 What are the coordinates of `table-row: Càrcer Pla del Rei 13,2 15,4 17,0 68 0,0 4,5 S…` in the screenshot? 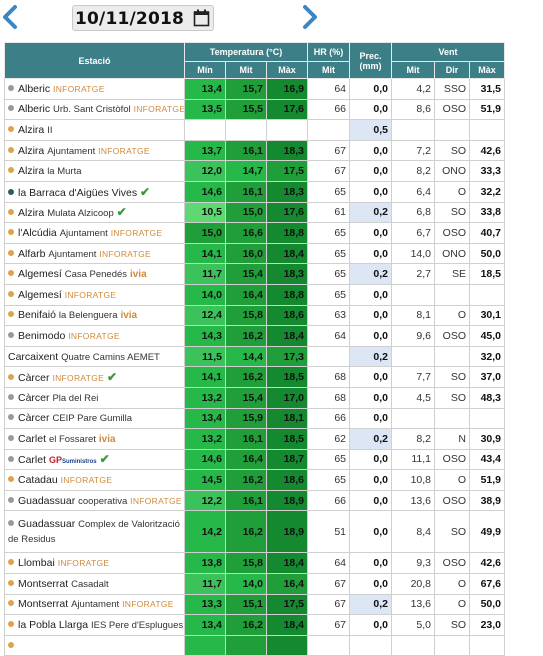 It's located at (254, 397).